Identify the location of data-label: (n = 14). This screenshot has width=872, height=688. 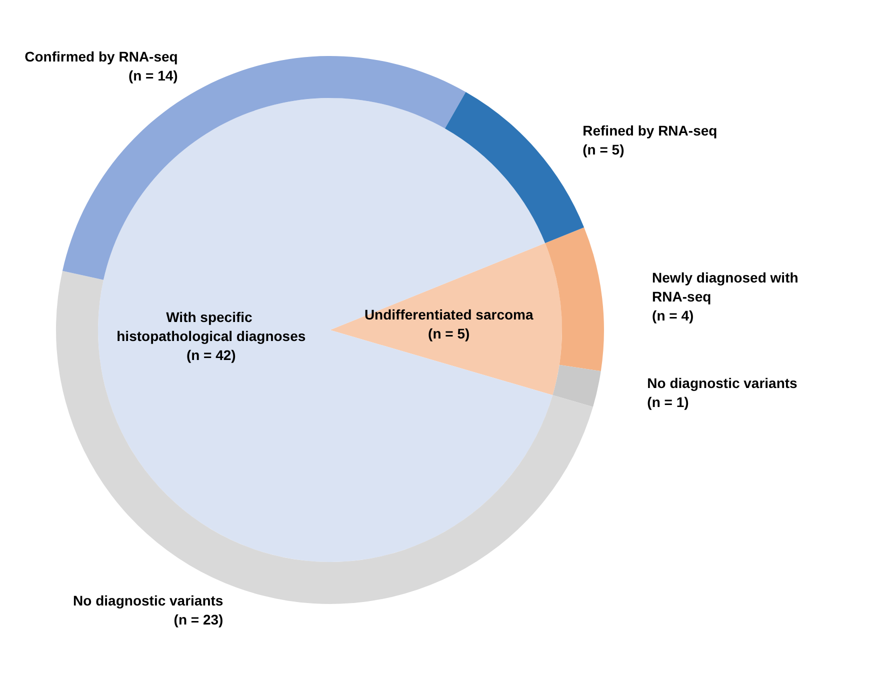
(153, 75).